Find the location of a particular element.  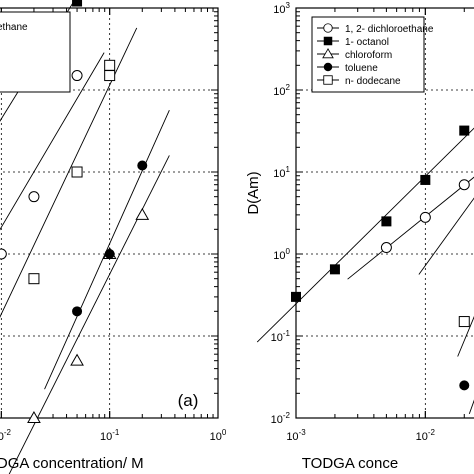

legend-entry-label: toluene is located at coordinates (361, 68).